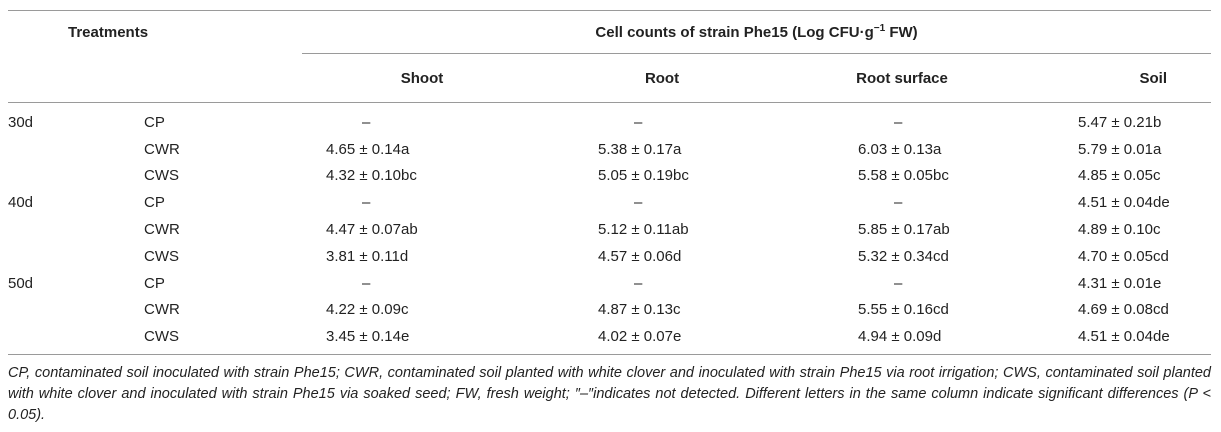 The width and height of the screenshot is (1221, 432). I want to click on cell-shoot: 4.32 ± 0.10bc, so click(371, 176).